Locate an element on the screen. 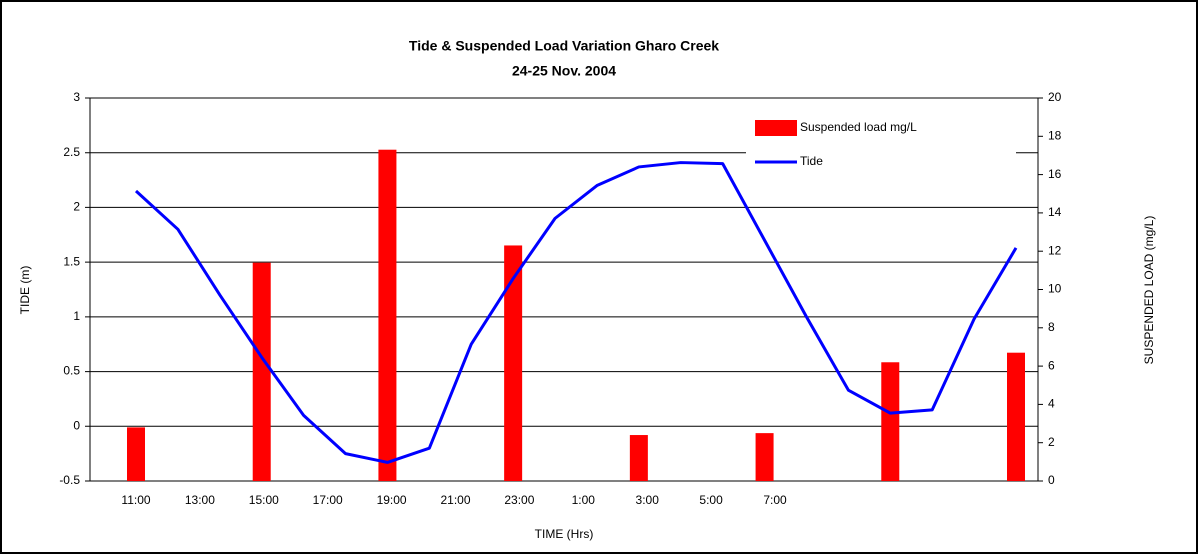 The image size is (1198, 554). y2-tick-label: 14 is located at coordinates (1055, 212).